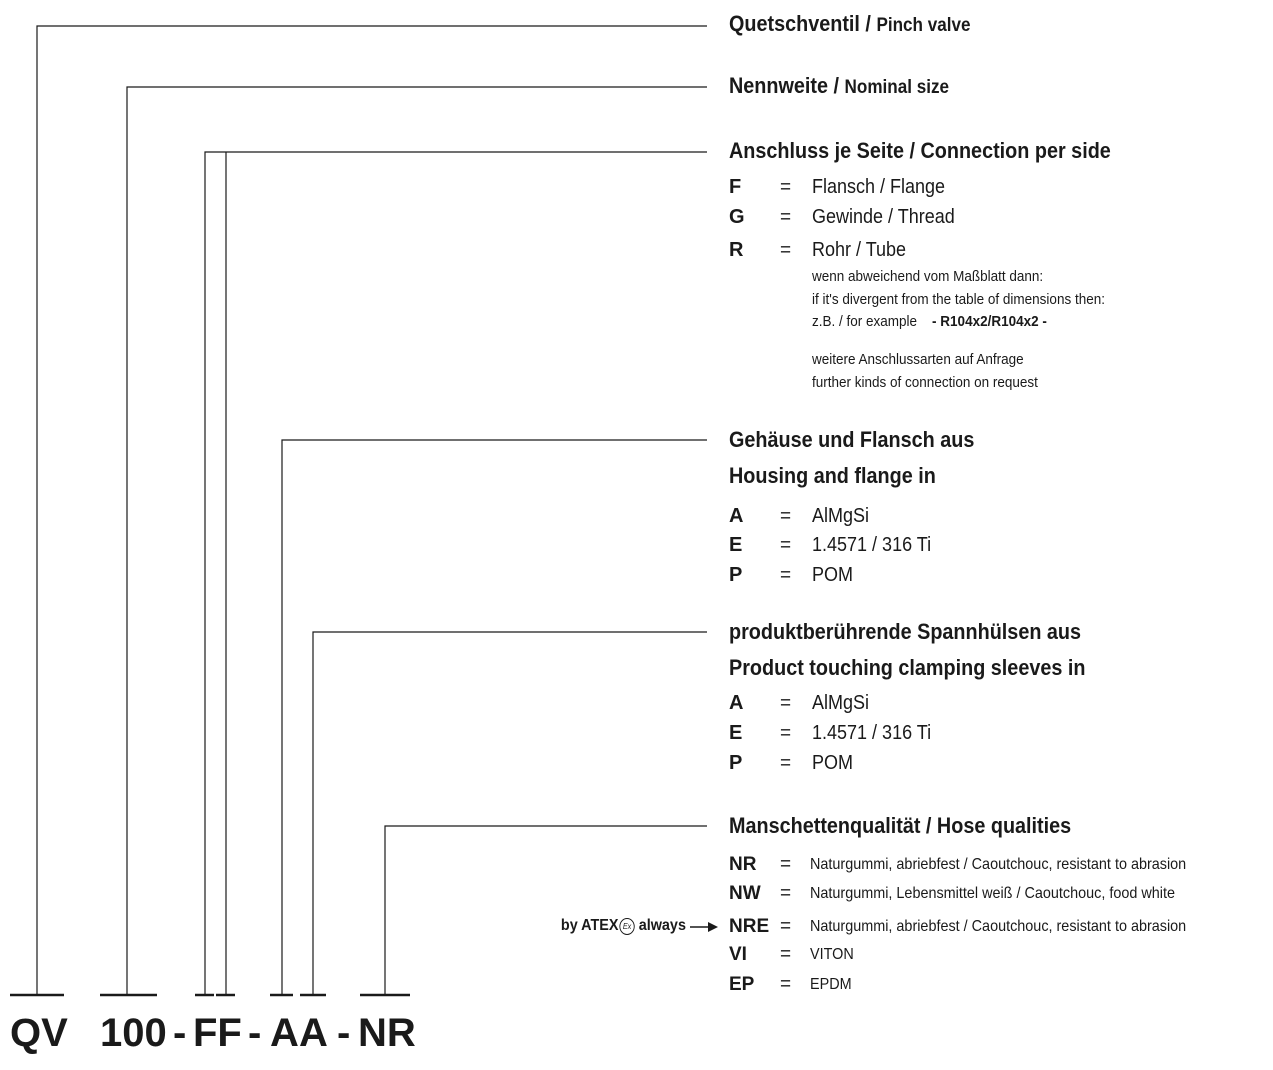 This screenshot has height=1070, width=1273. I want to click on hose-eq-EP: =, so click(786, 984).